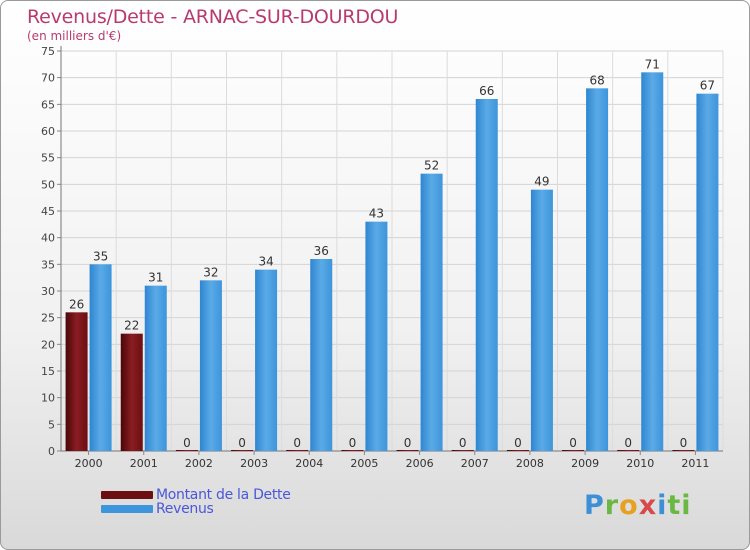 This screenshot has width=750, height=550. I want to click on data-label-dette-2001: 22, so click(131, 326).